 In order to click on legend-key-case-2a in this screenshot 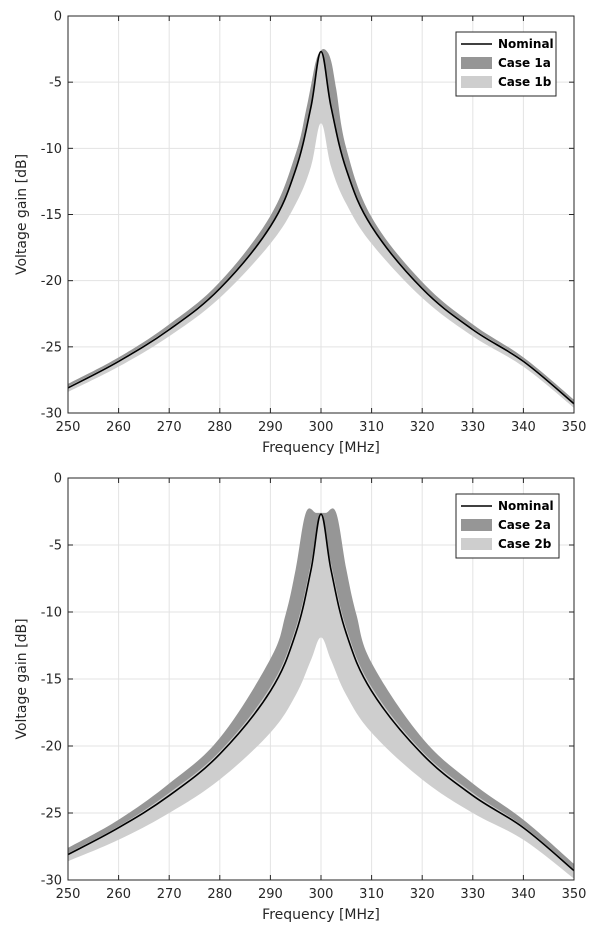, I will do `click(476, 525)`.